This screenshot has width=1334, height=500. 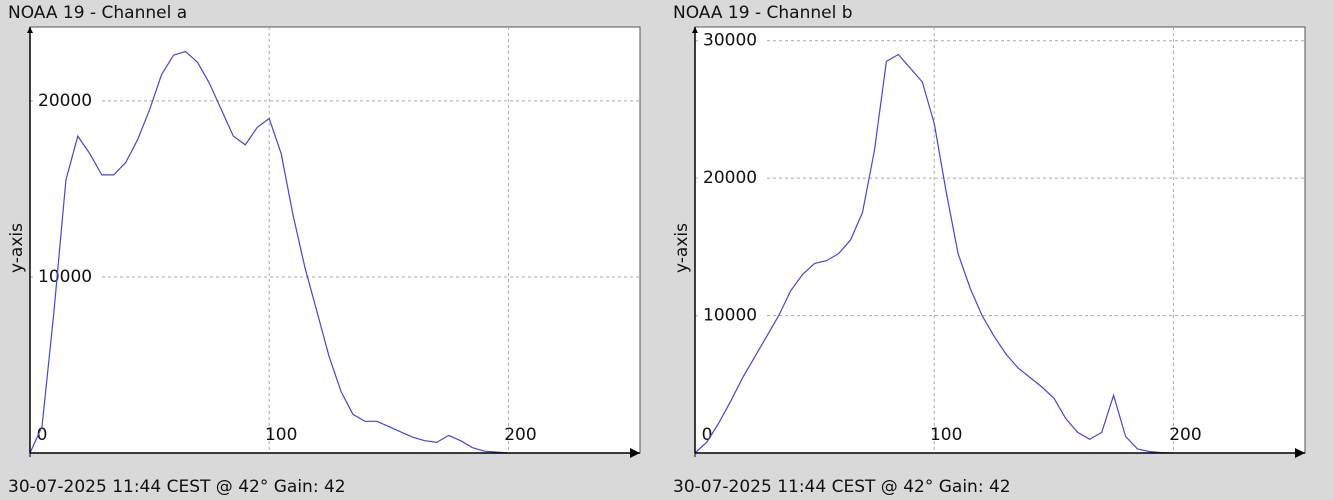 What do you see at coordinates (763, 13) in the screenshot?
I see `chart-title: NOAA 19 - Channel b` at bounding box center [763, 13].